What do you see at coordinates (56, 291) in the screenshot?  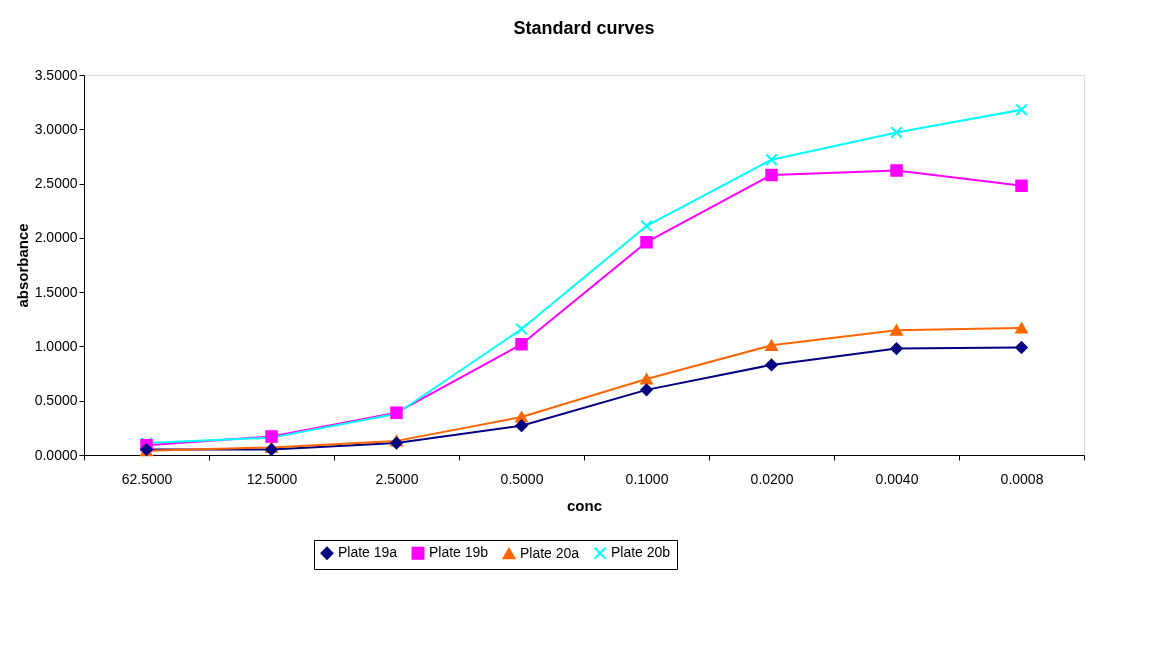 I see `y-tick-label: 1.5000` at bounding box center [56, 291].